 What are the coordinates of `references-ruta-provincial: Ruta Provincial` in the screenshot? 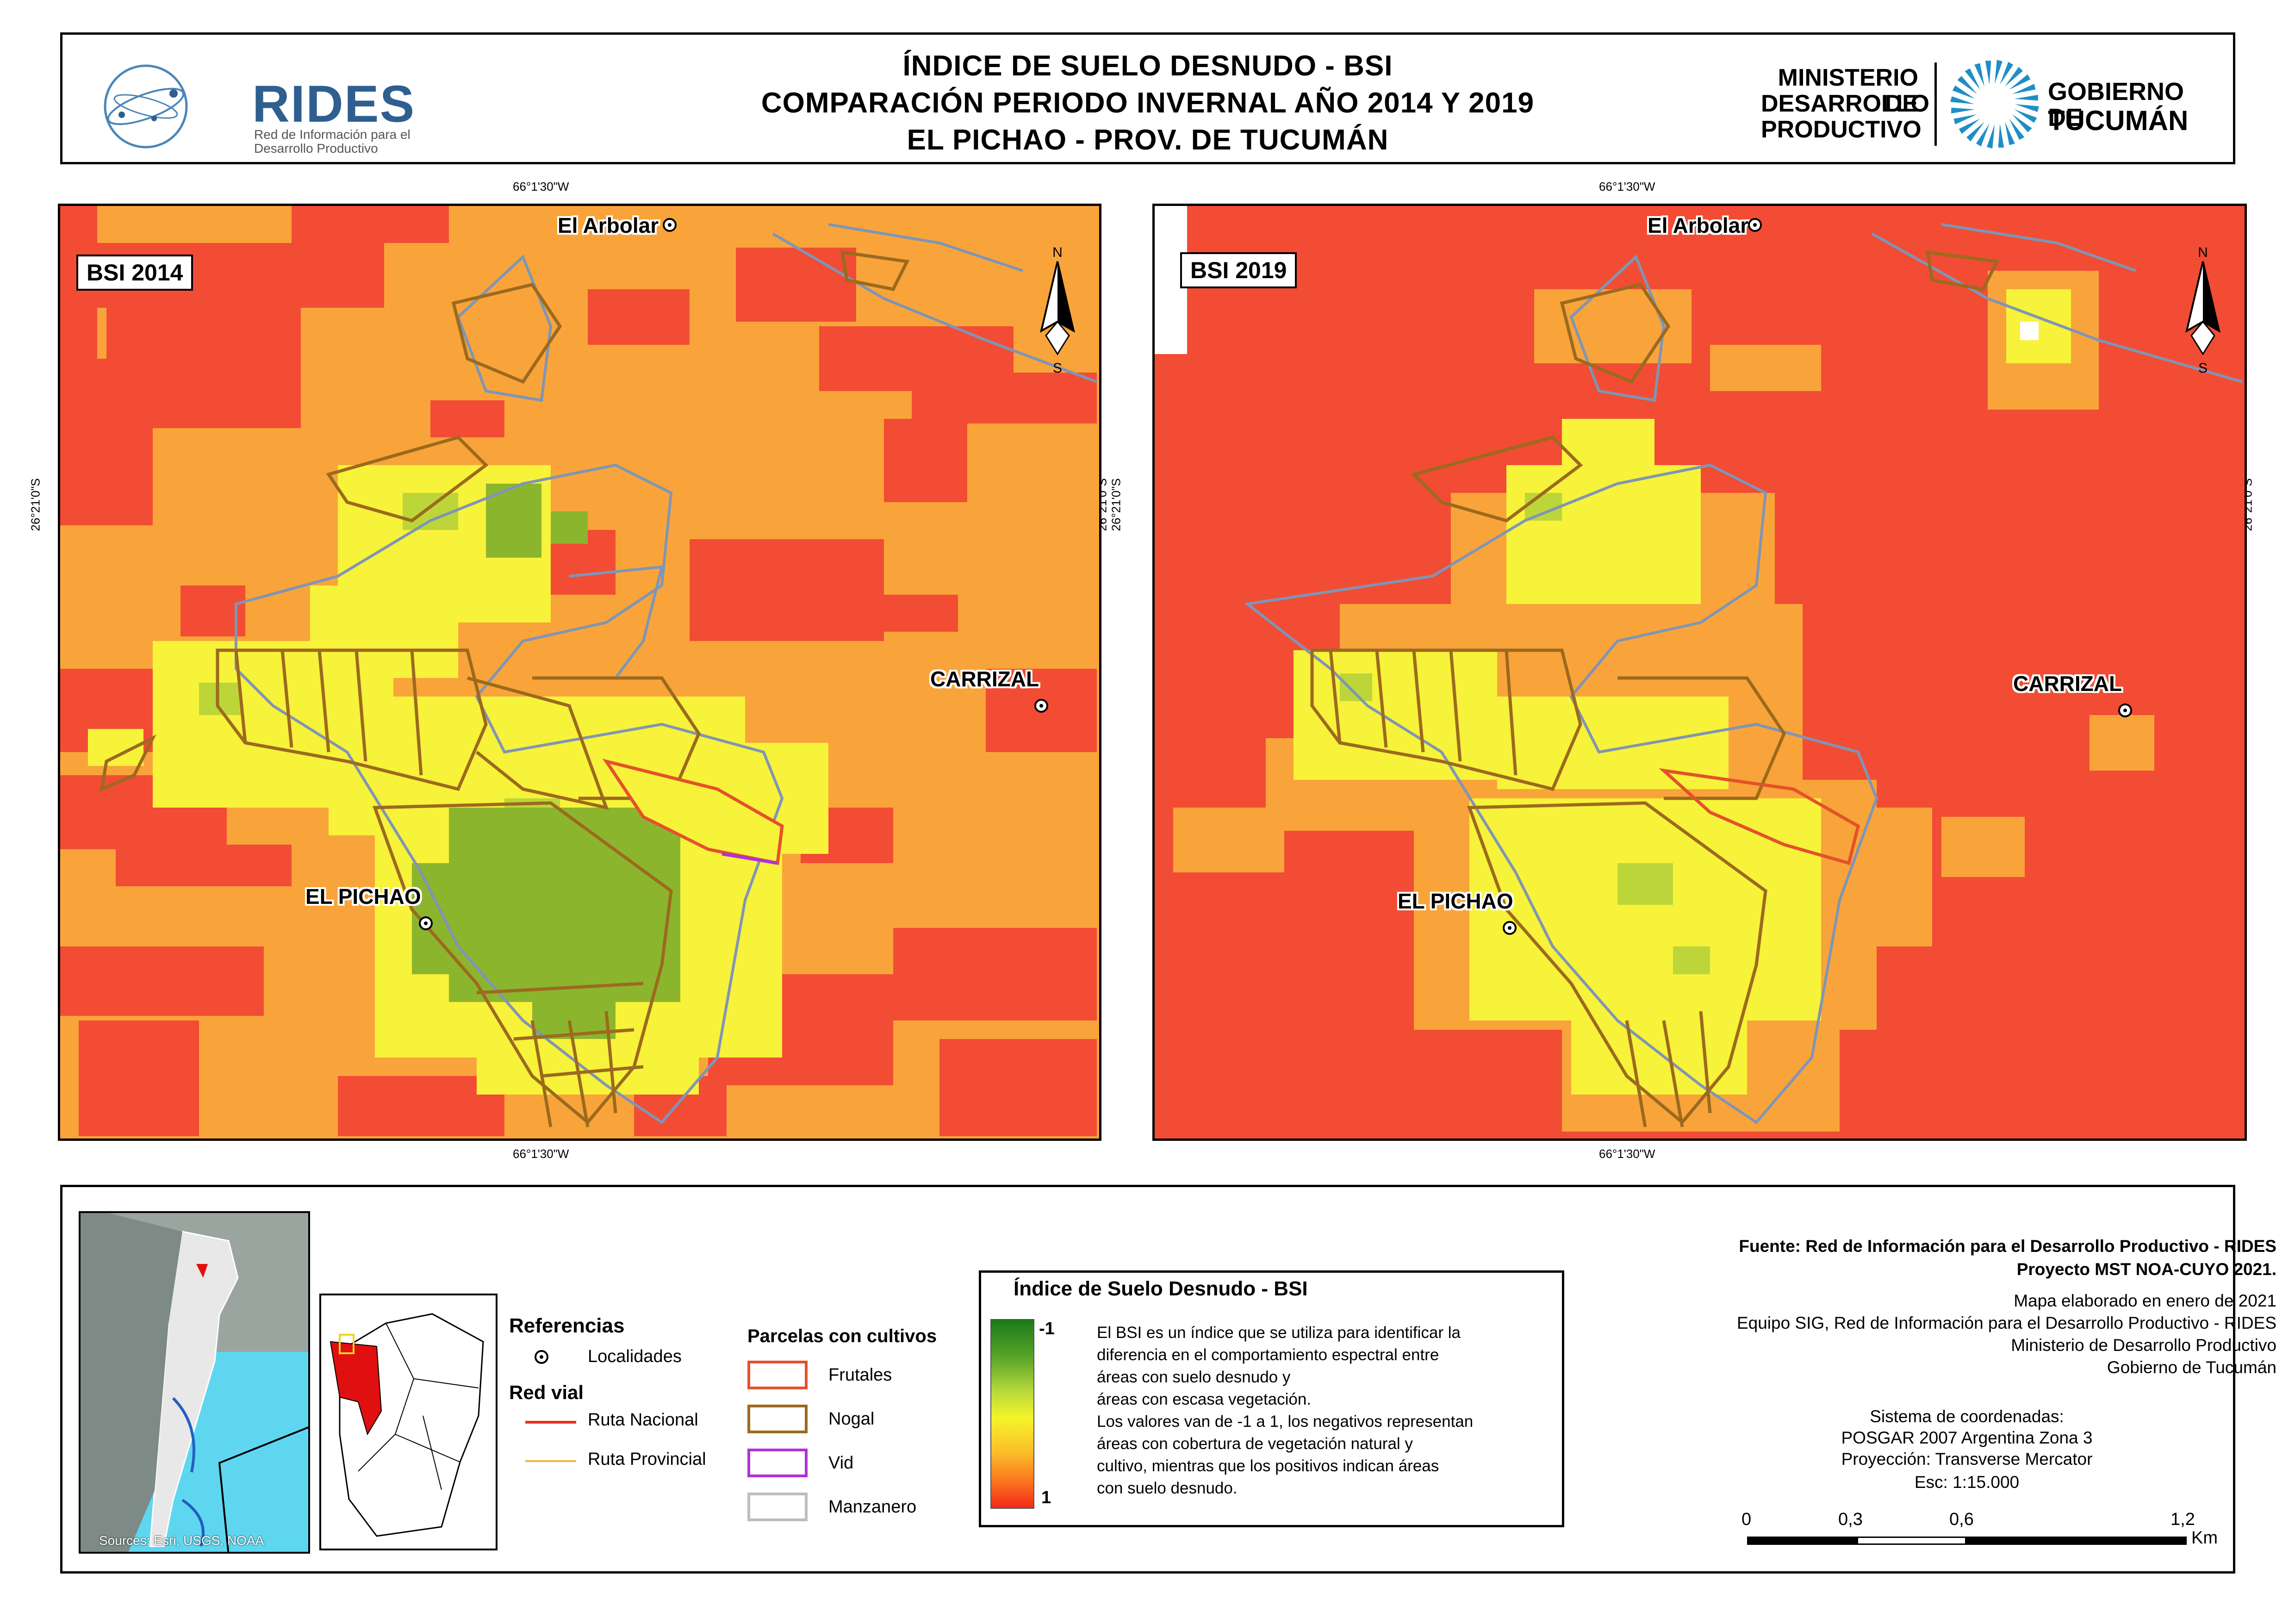 It's located at (647, 1459).